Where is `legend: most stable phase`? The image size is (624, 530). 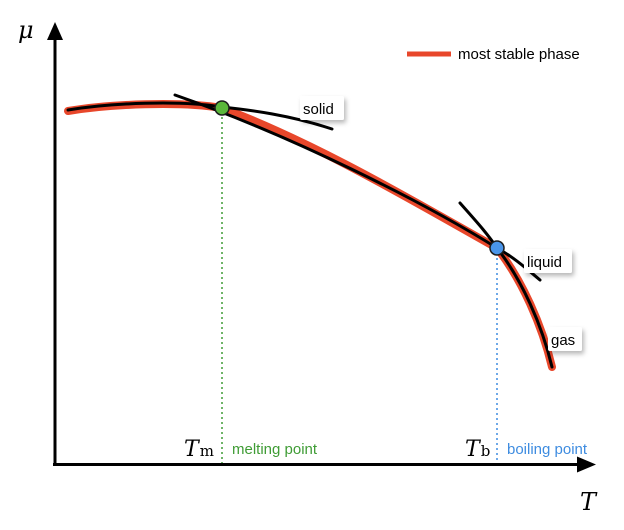
legend: most stable phase is located at coordinates (493, 54).